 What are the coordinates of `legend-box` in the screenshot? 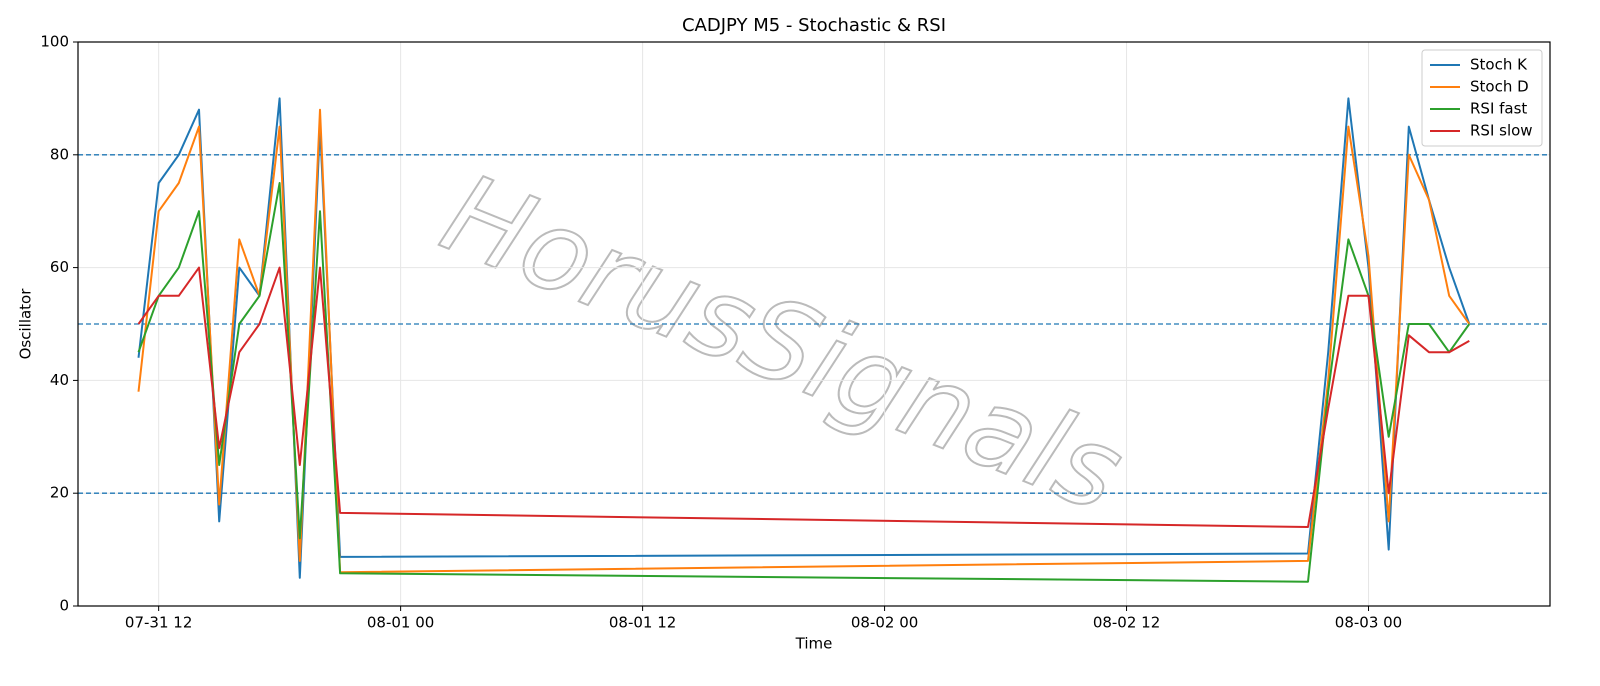 It's located at (1482, 98).